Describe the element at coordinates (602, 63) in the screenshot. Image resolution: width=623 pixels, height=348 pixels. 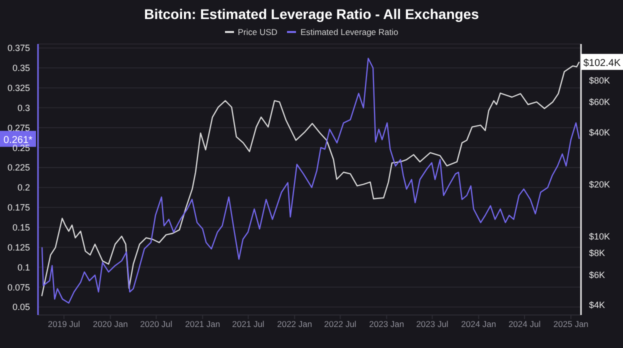
I see `text: $102.4K` at that location.